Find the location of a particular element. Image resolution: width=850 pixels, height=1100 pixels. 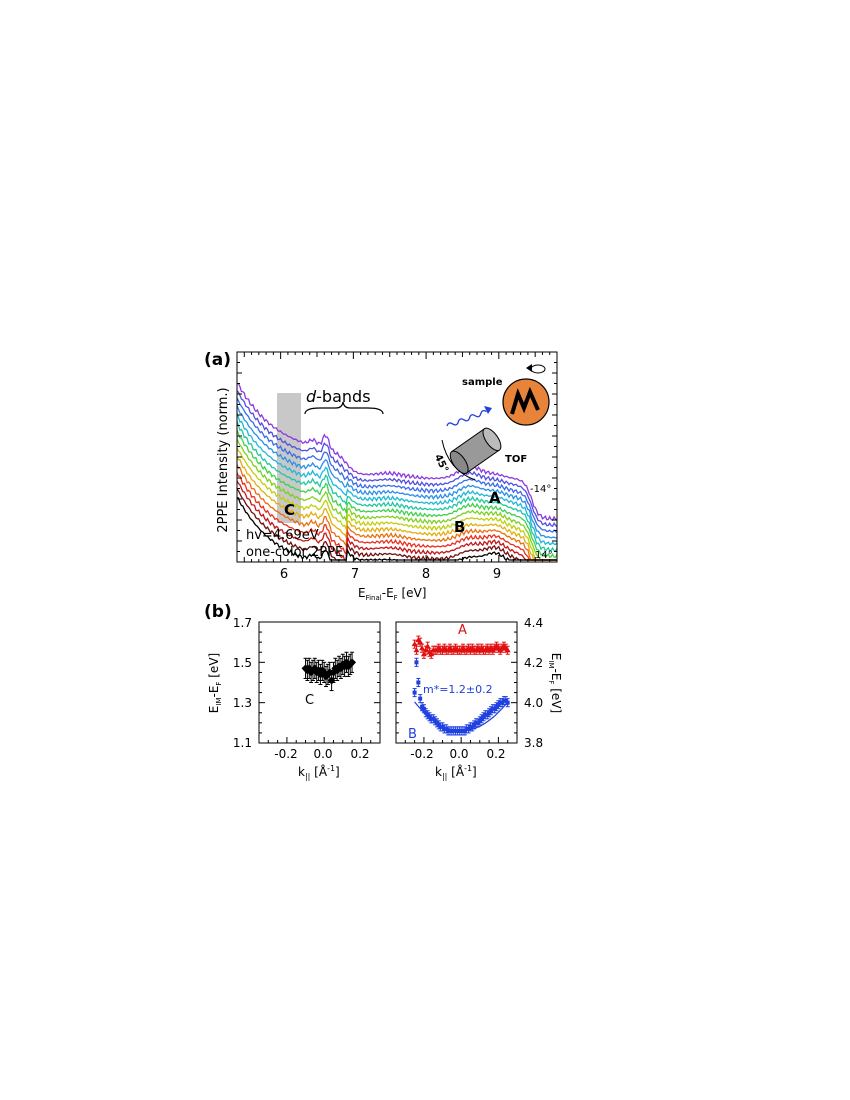

hv-text: hv=4.69eV is located at coordinates (282, 535).